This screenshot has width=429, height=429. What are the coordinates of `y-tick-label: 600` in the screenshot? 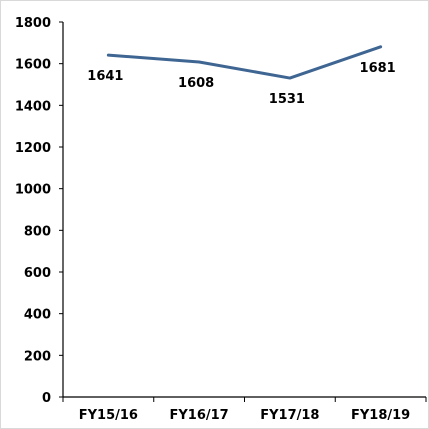 It's located at (37, 273).